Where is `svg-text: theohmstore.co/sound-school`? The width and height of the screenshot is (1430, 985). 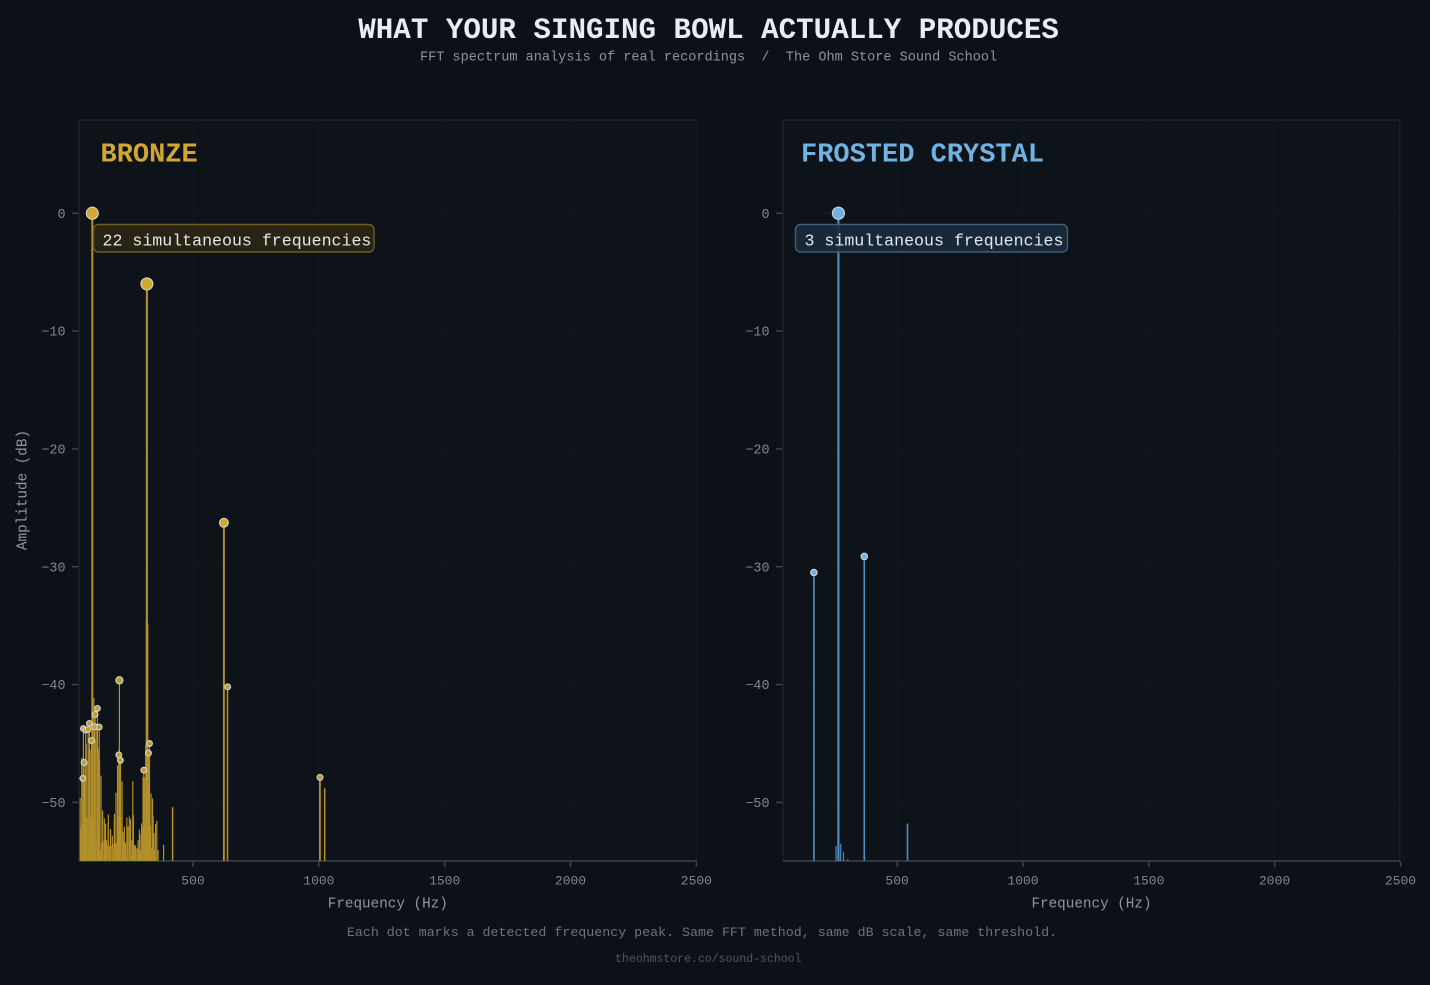
svg-text: theohmstore.co/sound-school is located at coordinates (708, 959).